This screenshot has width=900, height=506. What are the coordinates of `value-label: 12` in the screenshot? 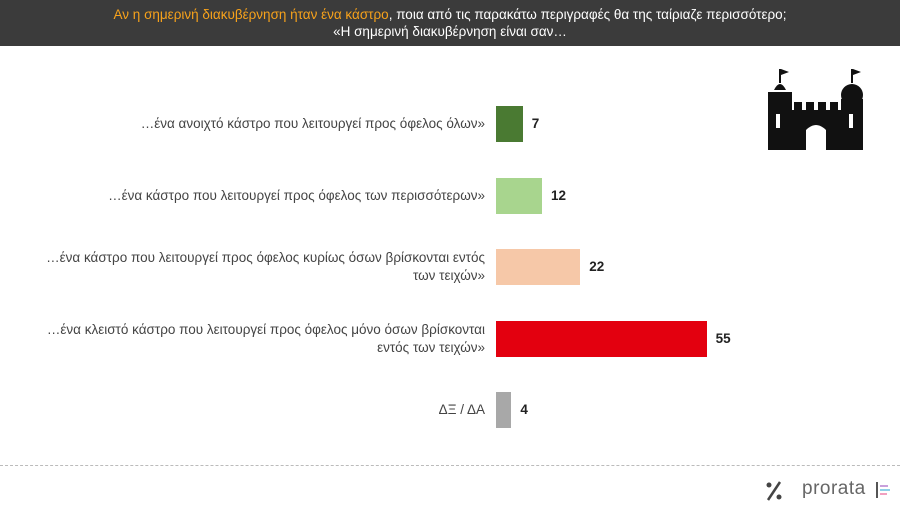 It's located at (558, 195).